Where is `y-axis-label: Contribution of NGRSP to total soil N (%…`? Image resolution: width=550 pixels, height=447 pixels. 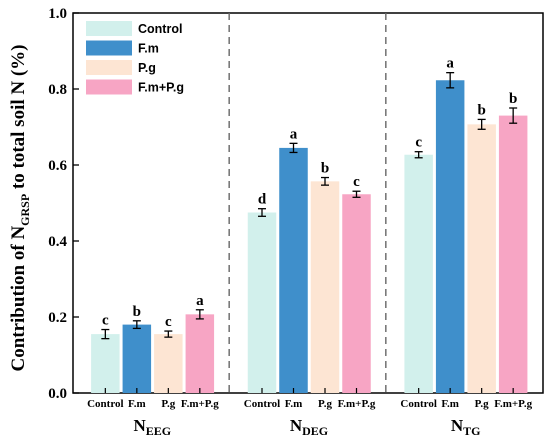
y-axis-label: Contribution of NGRSP to total soil N (%… is located at coordinates (20, 207).